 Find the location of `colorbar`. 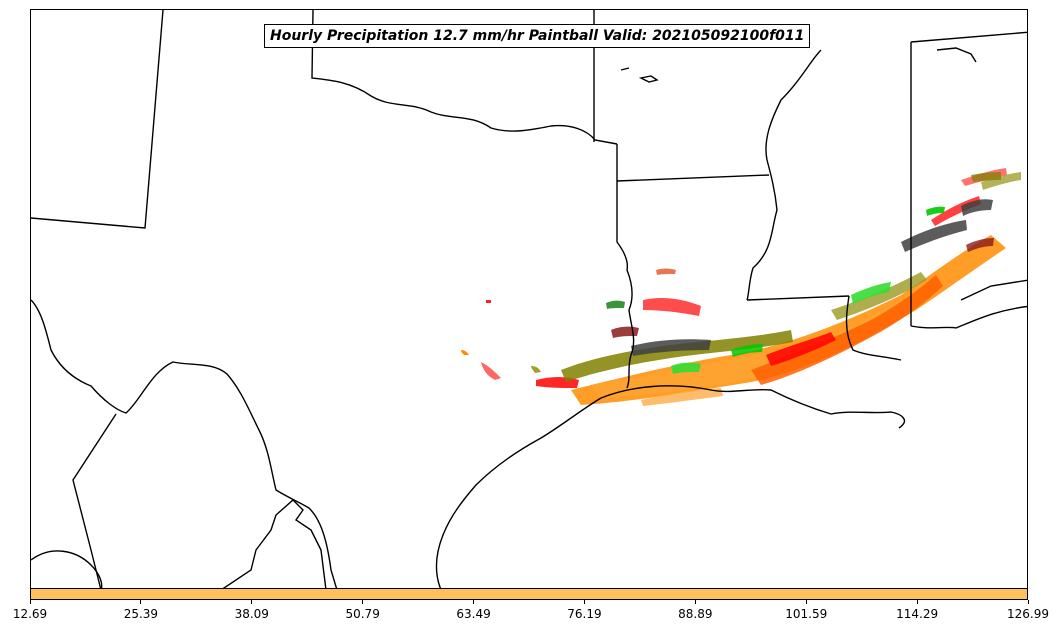

colorbar is located at coordinates (529, 594).